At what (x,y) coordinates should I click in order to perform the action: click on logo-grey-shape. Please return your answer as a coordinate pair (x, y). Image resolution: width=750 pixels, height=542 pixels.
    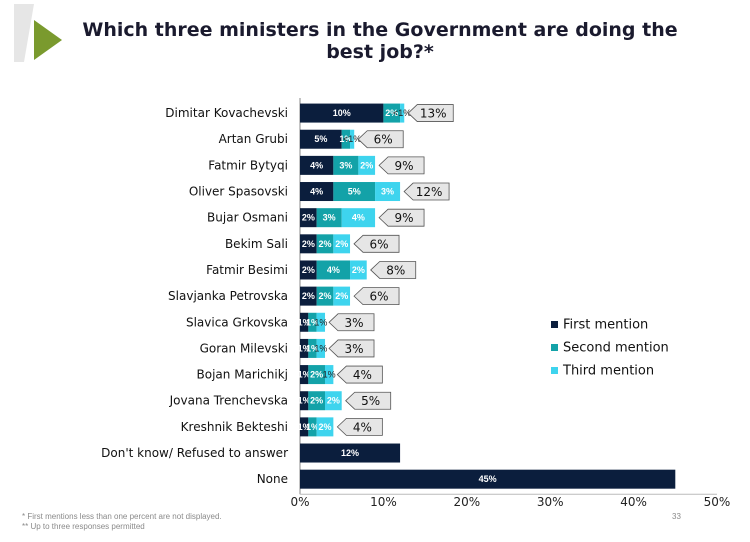
    Looking at the image, I should click on (24, 33).